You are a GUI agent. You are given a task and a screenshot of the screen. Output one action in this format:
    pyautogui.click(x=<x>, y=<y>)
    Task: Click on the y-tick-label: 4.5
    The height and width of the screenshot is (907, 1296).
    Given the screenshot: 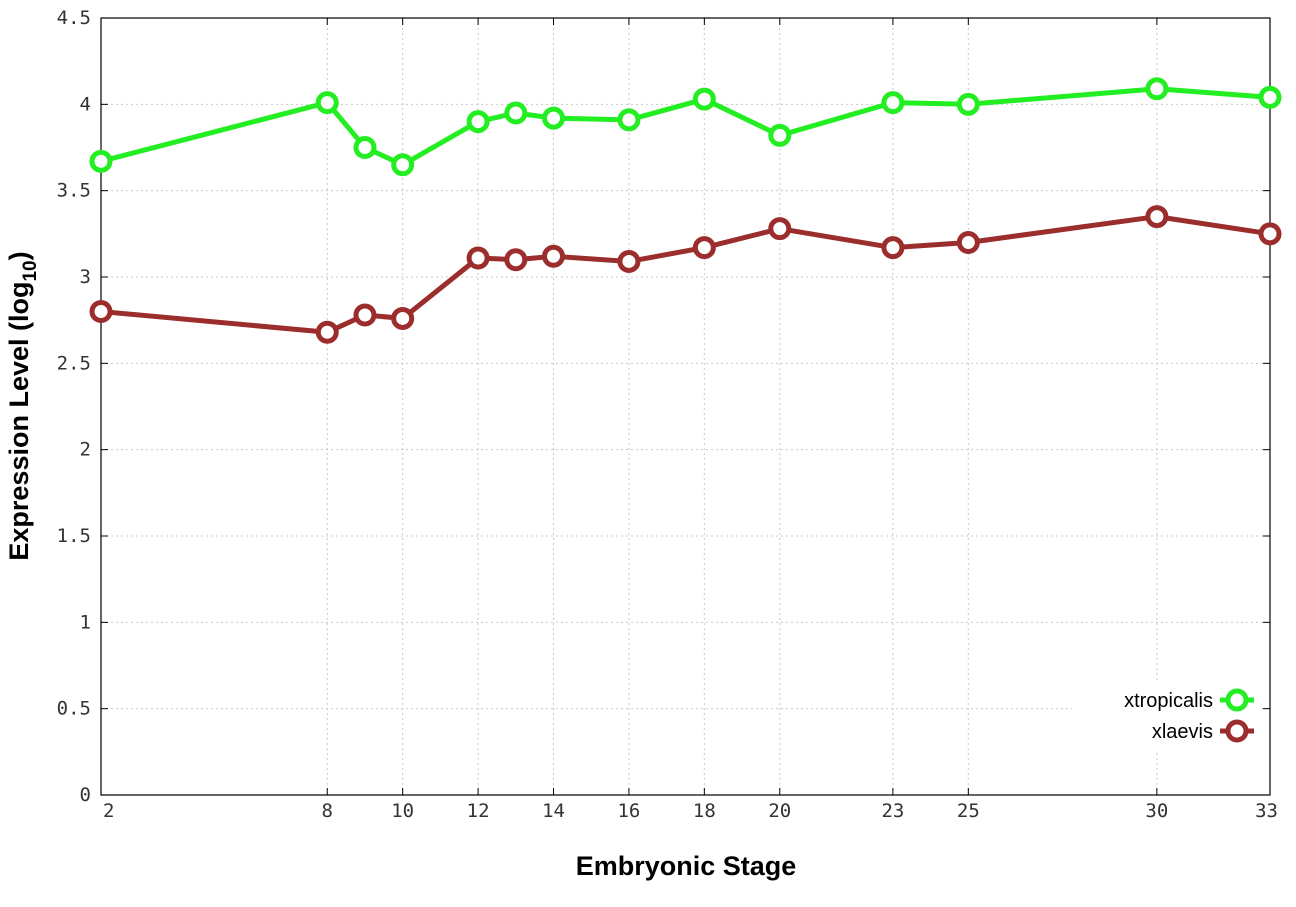 What is the action you would take?
    pyautogui.click(x=74, y=18)
    